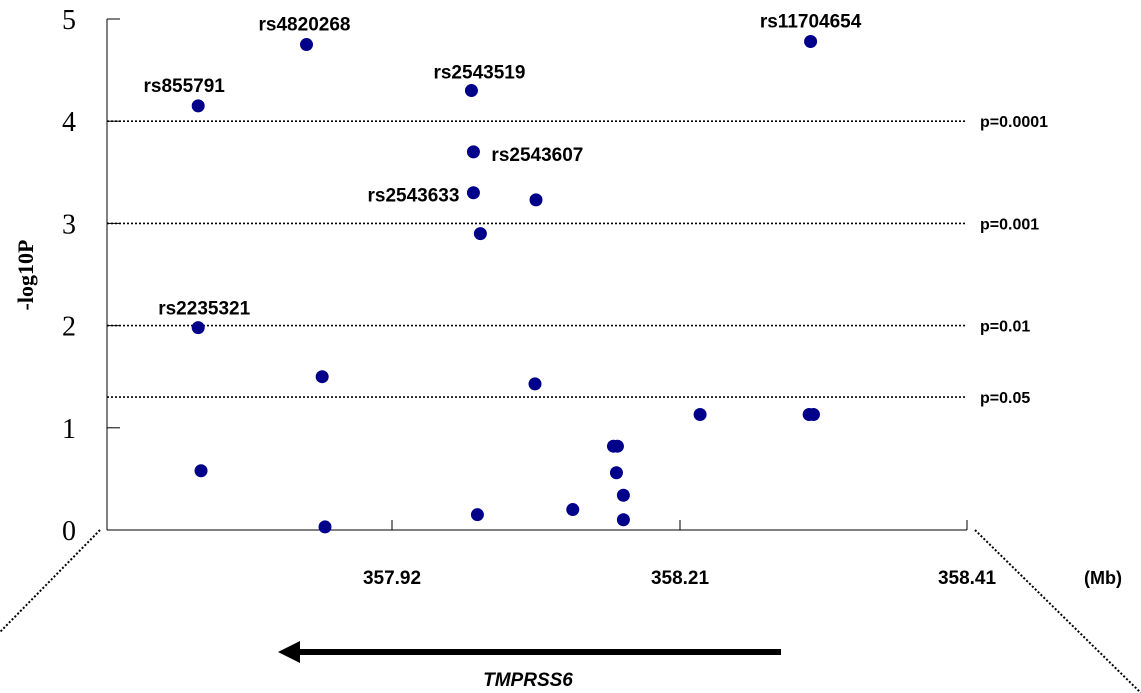  Describe the element at coordinates (204, 309) in the screenshot. I see `snp-label: rs2235321` at that location.